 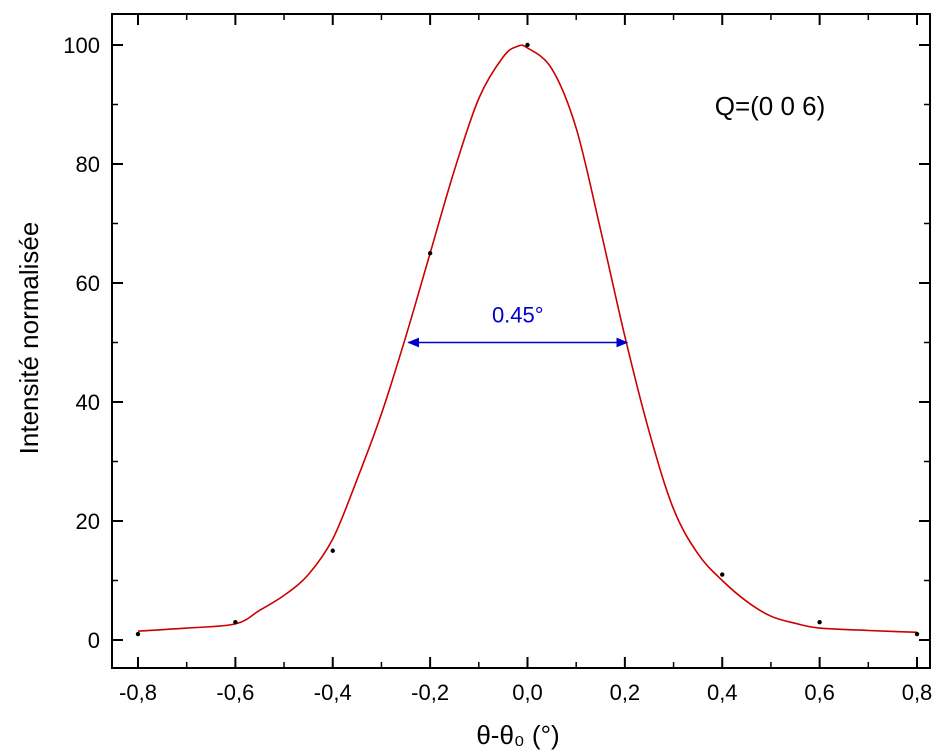 I want to click on x-tick-label: -0,4, so click(x=333, y=692).